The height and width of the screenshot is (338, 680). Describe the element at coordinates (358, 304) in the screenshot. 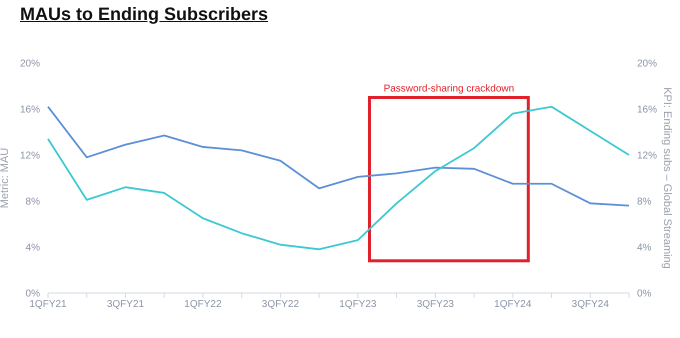

I see `x-tick-label: 1QFY23` at that location.